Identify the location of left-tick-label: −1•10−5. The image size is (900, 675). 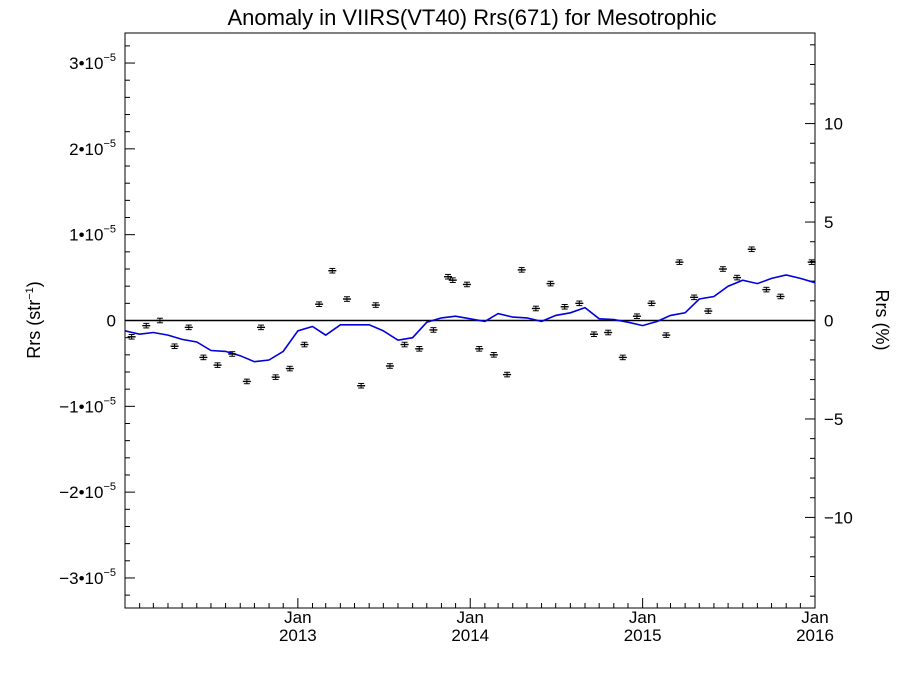
(87, 405).